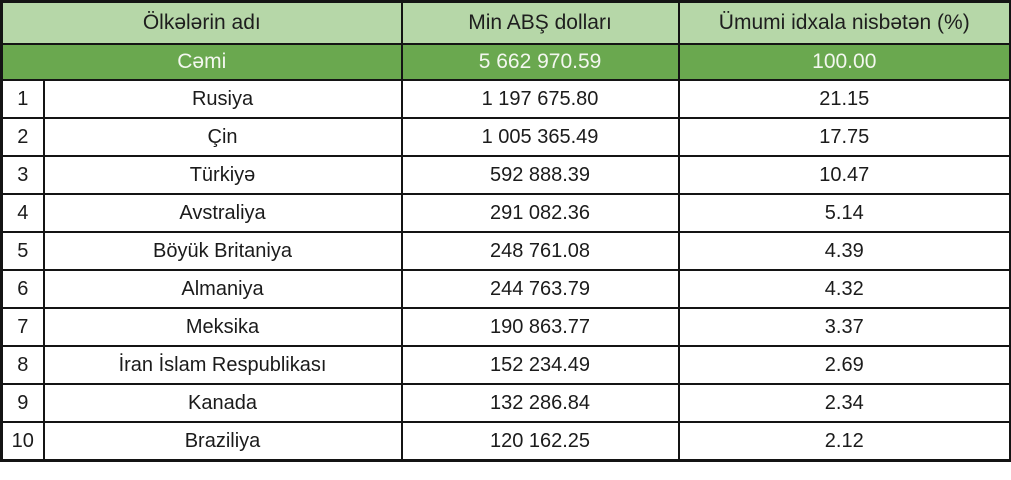 This screenshot has height=480, width=1011. What do you see at coordinates (222, 251) in the screenshot?
I see `country-cell: Böyük Britaniya` at bounding box center [222, 251].